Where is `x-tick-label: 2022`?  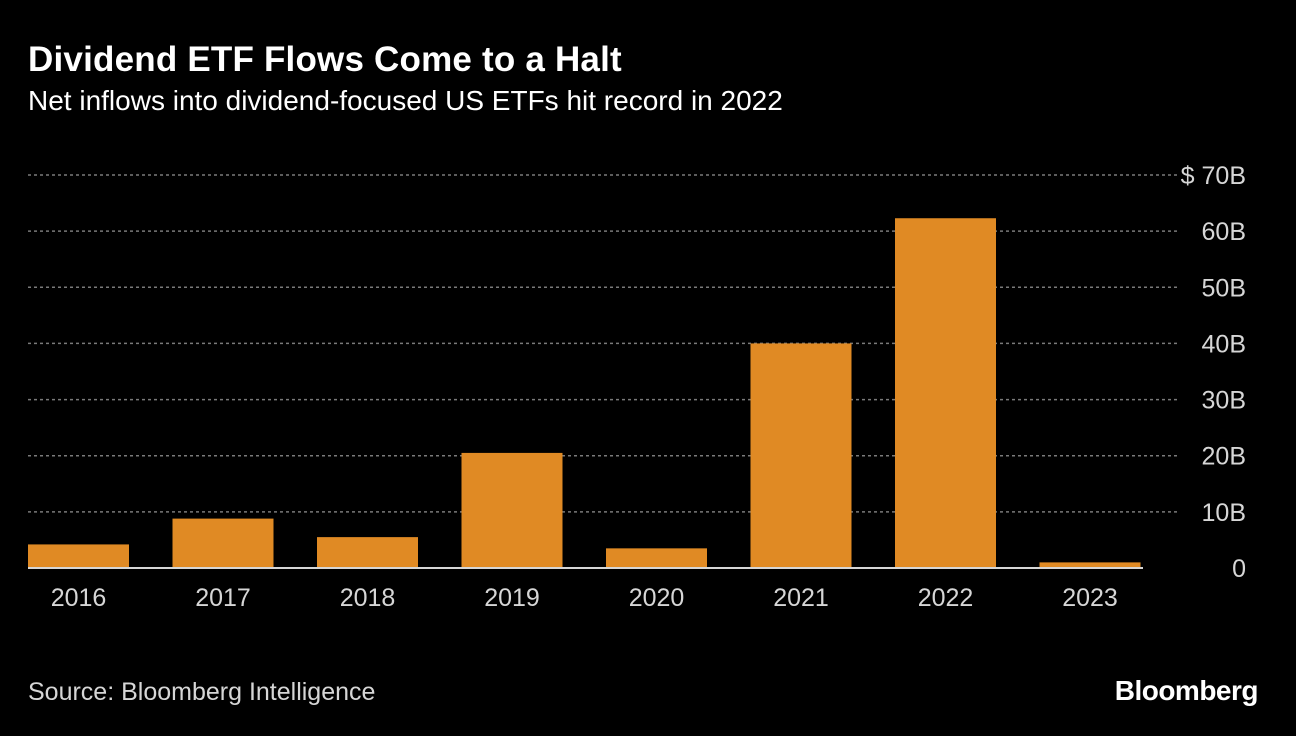
x-tick-label: 2022 is located at coordinates (946, 598).